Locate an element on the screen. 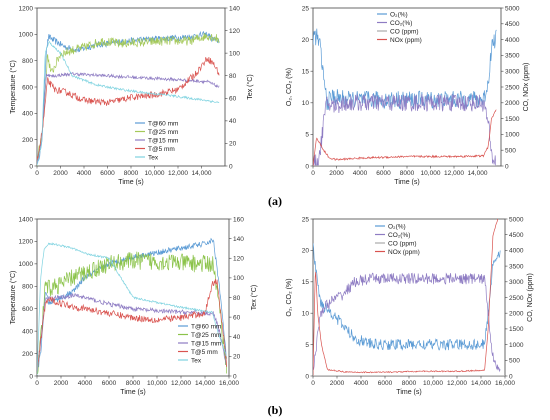 The height and width of the screenshot is (420, 550). panel-label-a: (a) is located at coordinates (275, 201).